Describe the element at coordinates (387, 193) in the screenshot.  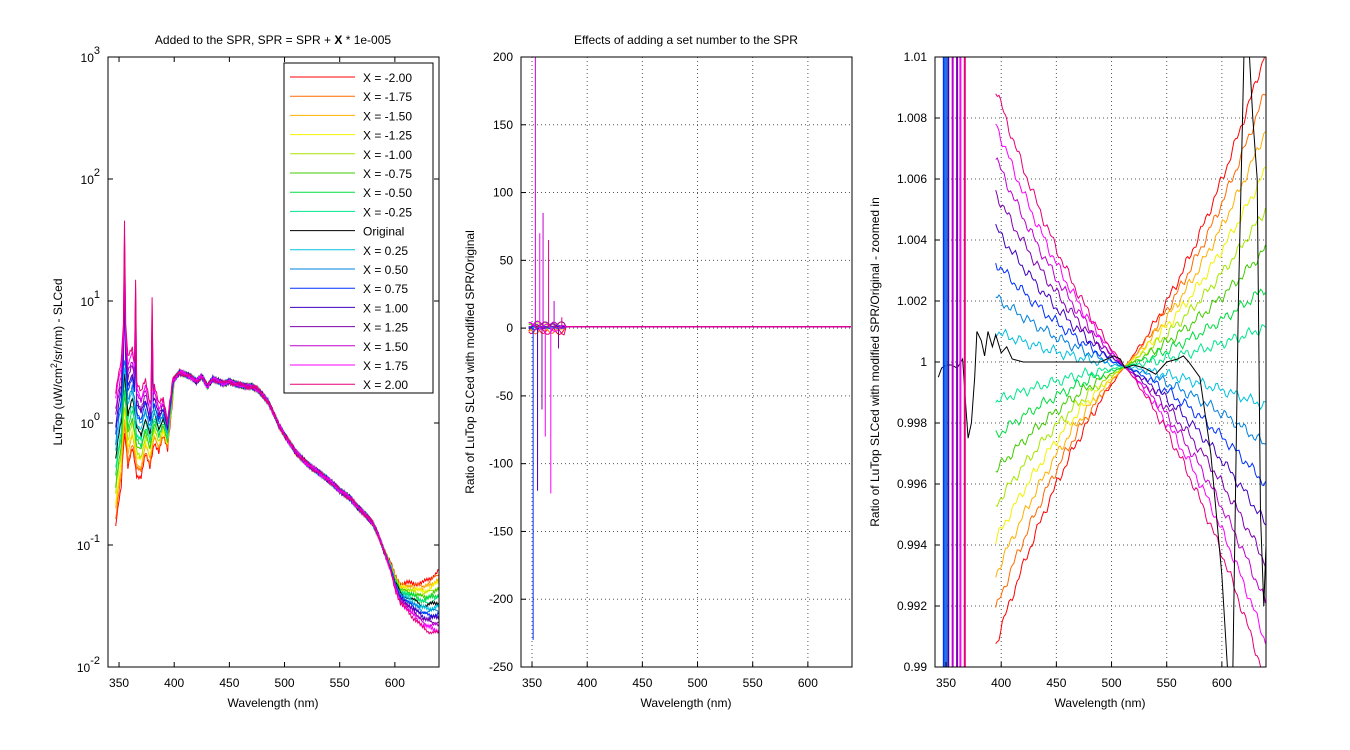
I see `legend-label: X = -0.50` at that location.